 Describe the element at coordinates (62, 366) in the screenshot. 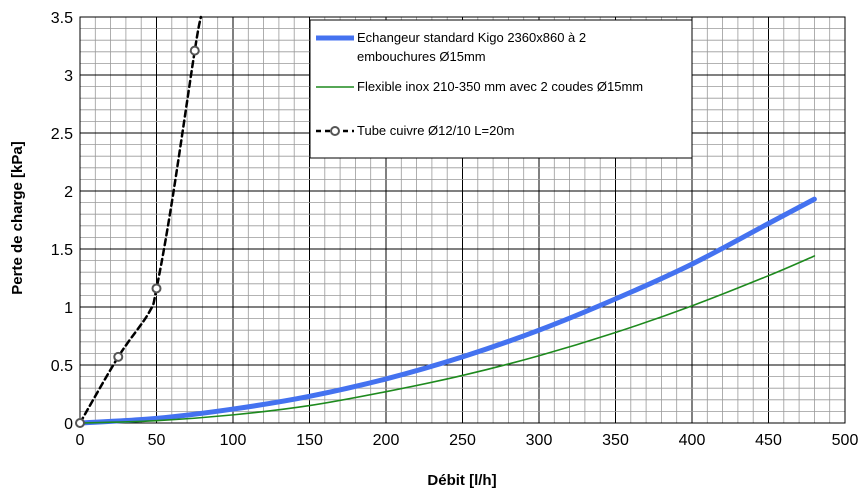

I see `y-tick-label: 0.5` at that location.